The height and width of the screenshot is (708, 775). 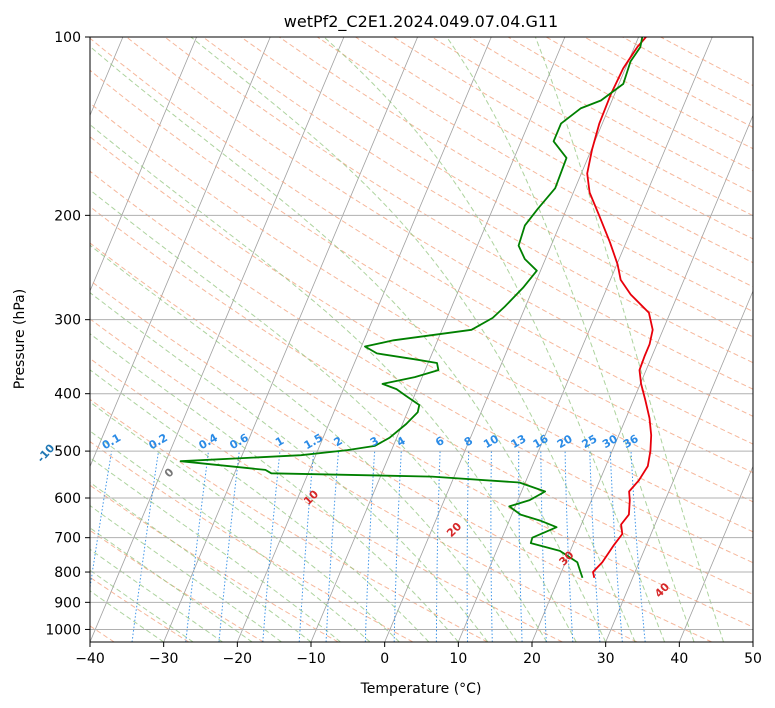 I want to click on mixing-ratio-label: 36, so click(x=631, y=441).